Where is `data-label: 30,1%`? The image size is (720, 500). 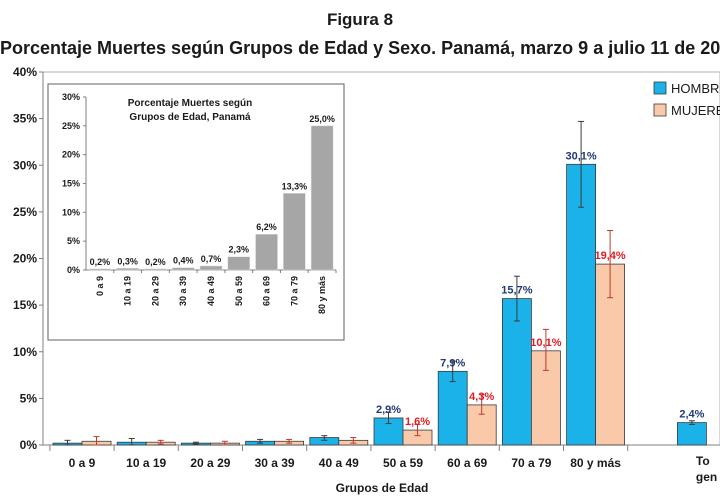
data-label: 30,1% is located at coordinates (580, 156).